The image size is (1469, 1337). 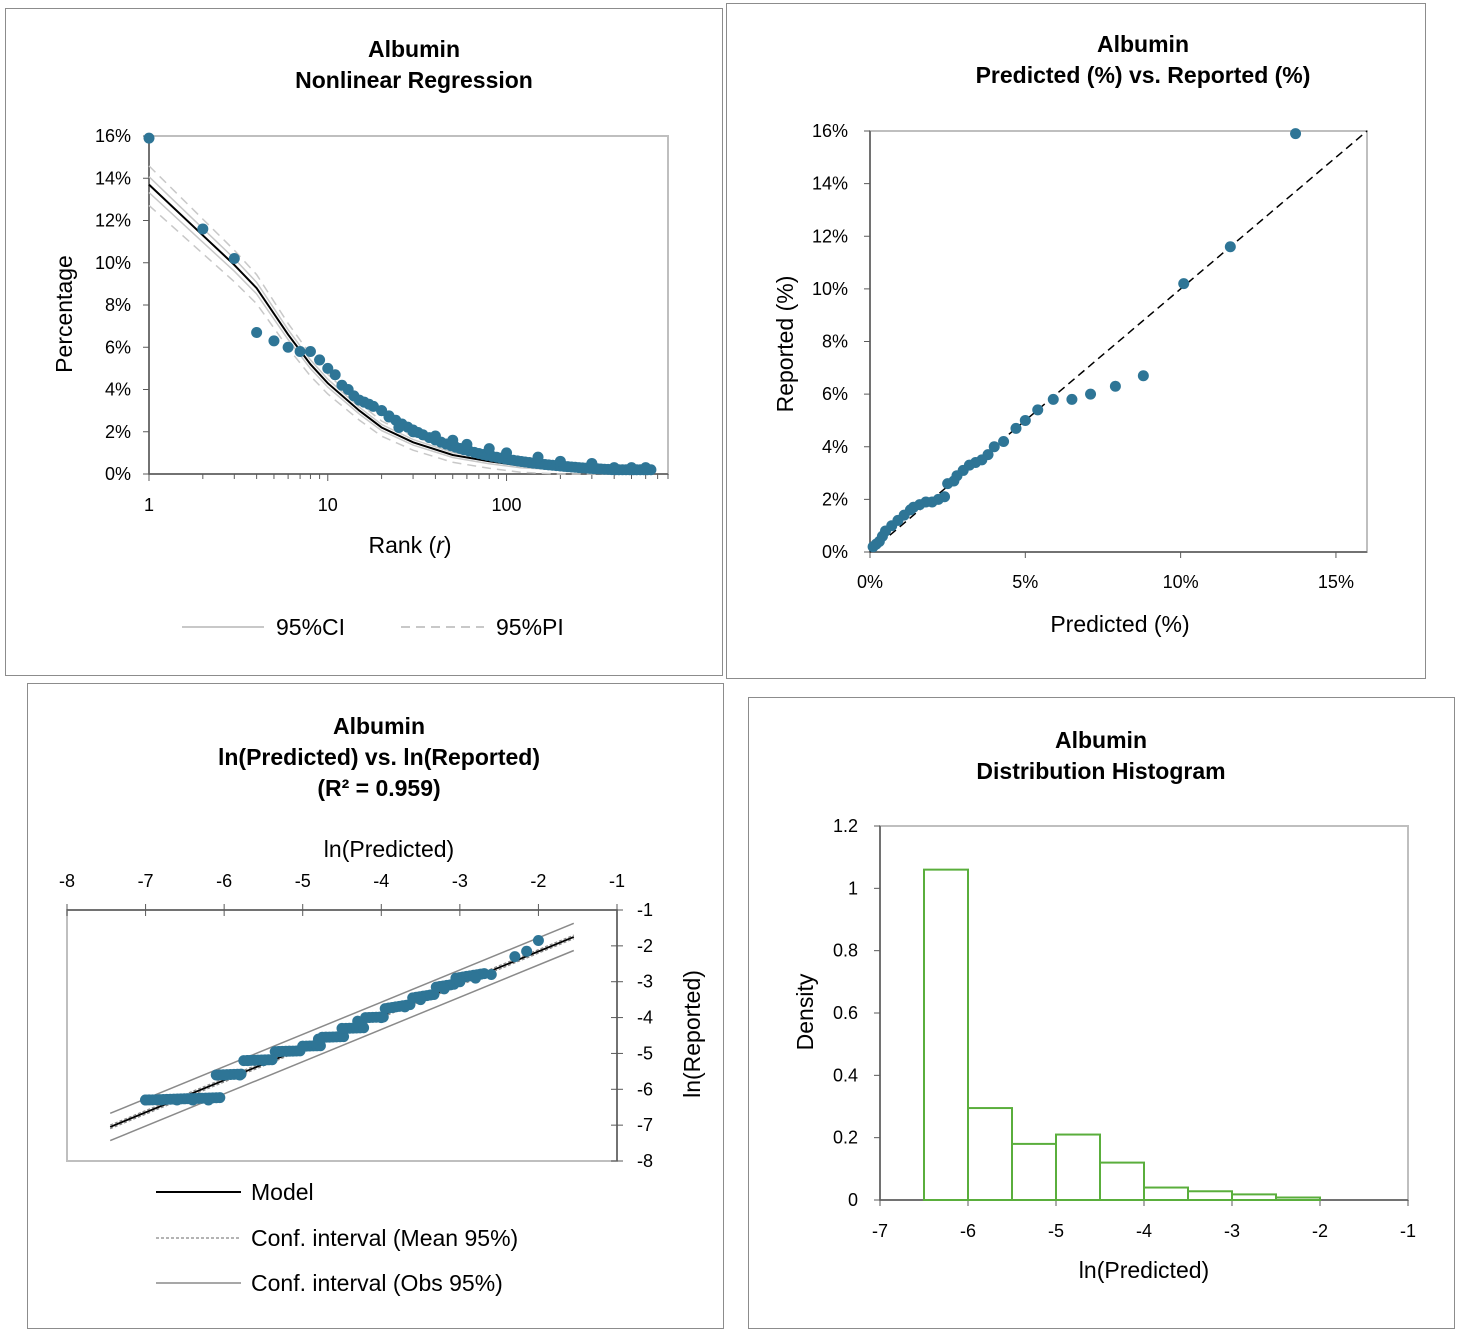 I want to click on legend-mean-ci-label: Conf. interval (Mean 95%), so click(x=384, y=1238).